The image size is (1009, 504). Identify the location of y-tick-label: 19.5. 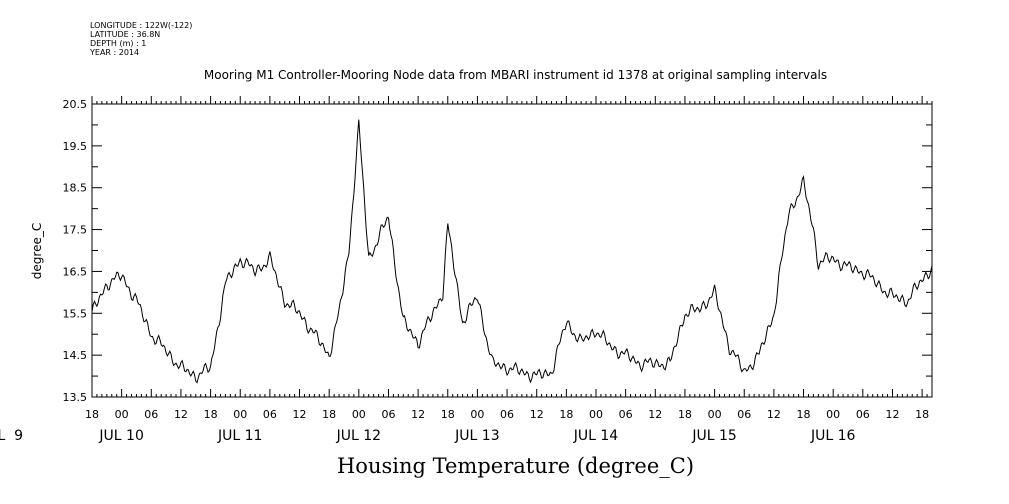
(75, 146).